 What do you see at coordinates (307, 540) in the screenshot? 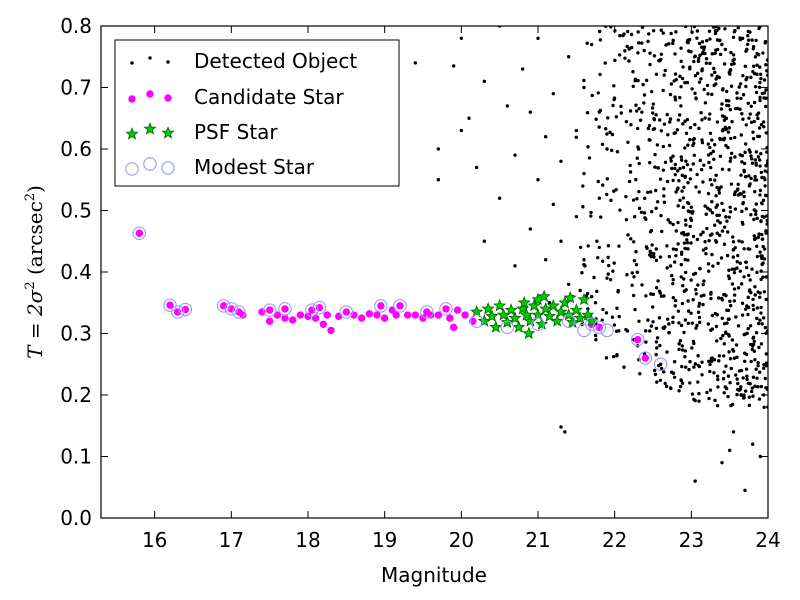
I see `x-tick-label: 18` at bounding box center [307, 540].